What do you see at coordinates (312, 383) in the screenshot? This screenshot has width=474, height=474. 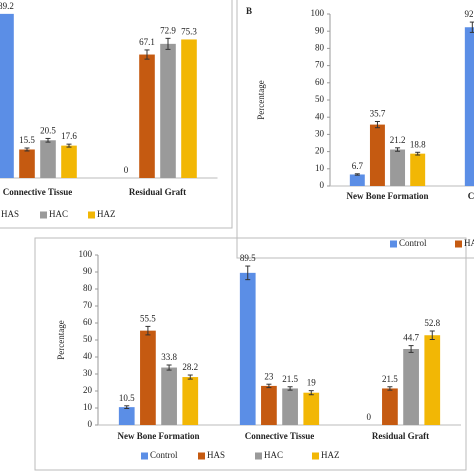 I see `data-label: 19` at bounding box center [312, 383].